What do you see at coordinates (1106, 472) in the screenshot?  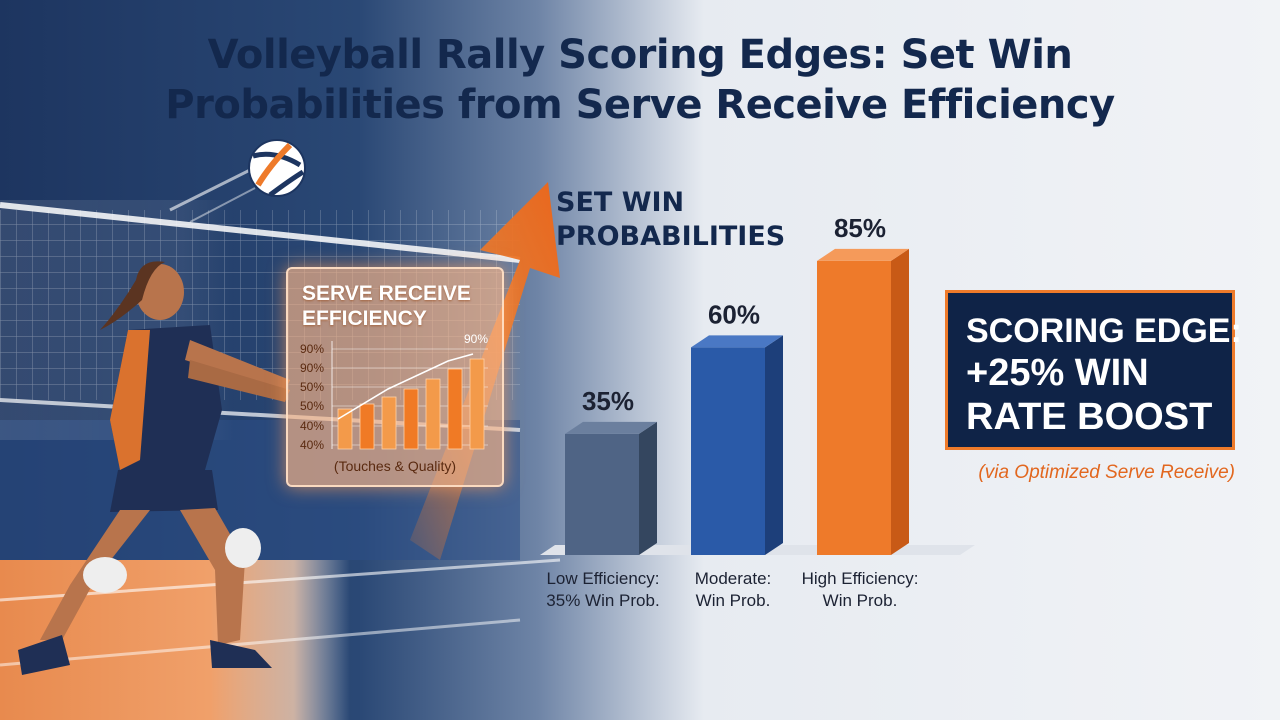 I see `scoring-edge-note: (via Optimized Serve Receive)` at bounding box center [1106, 472].